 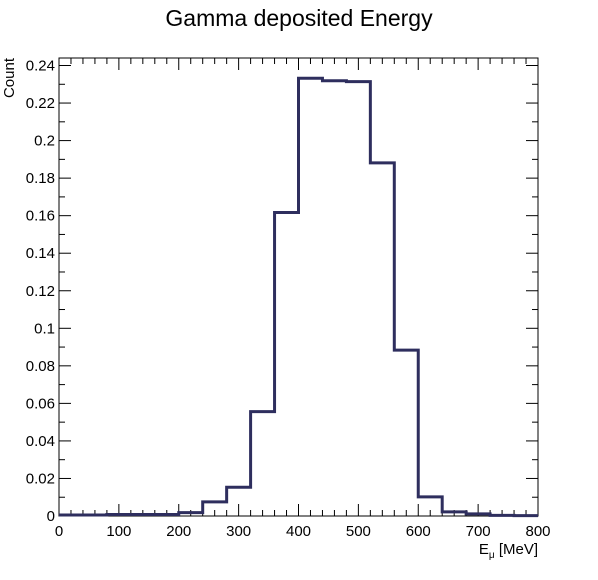 I want to click on x-tick-label: 800, so click(x=537, y=531).